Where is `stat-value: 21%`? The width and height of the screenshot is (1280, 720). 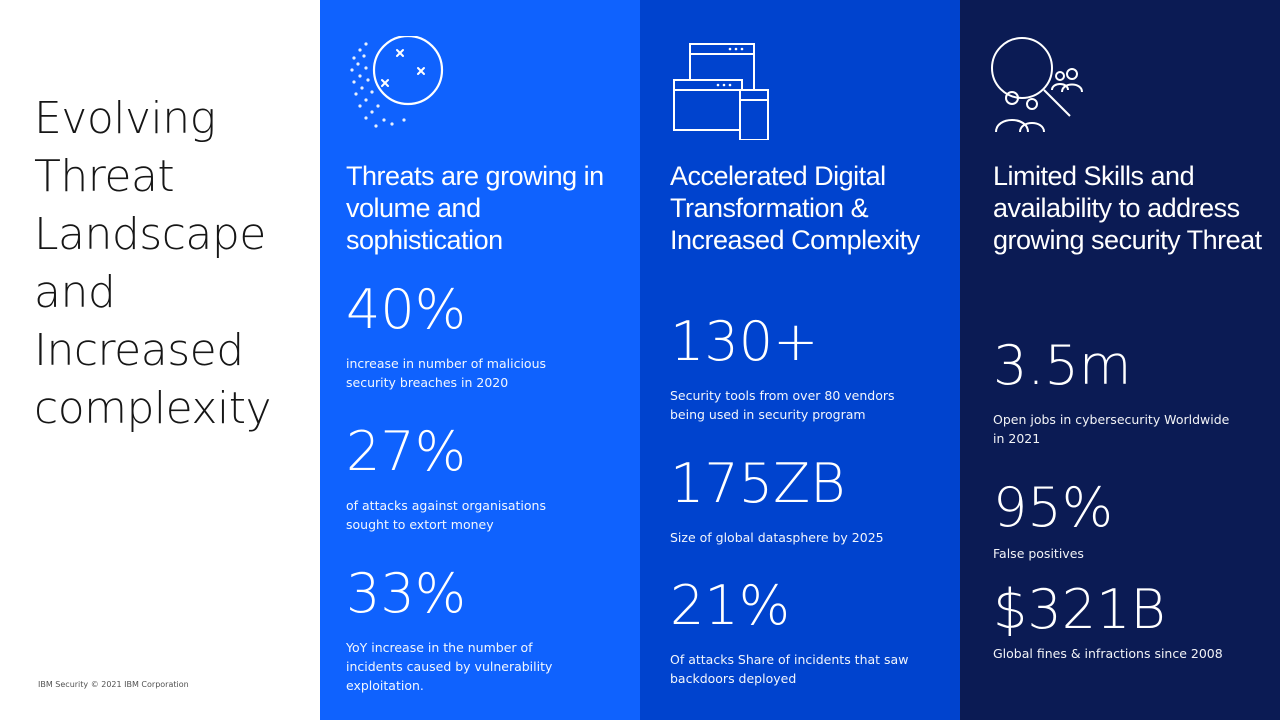 stat-value: 21% is located at coordinates (730, 605).